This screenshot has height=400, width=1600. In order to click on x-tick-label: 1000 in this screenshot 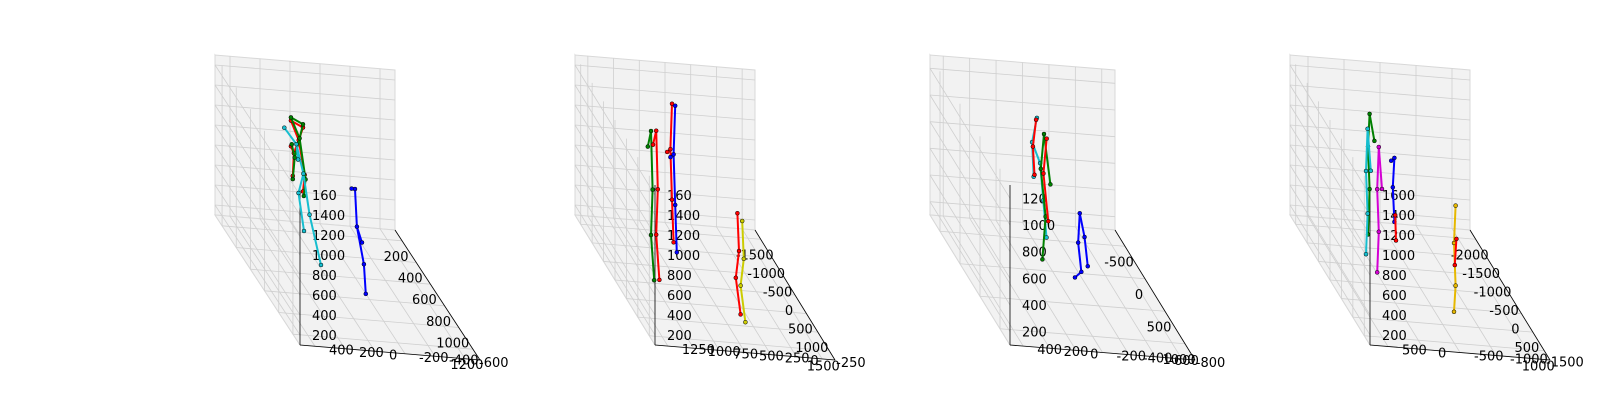, I will do `click(811, 348)`.